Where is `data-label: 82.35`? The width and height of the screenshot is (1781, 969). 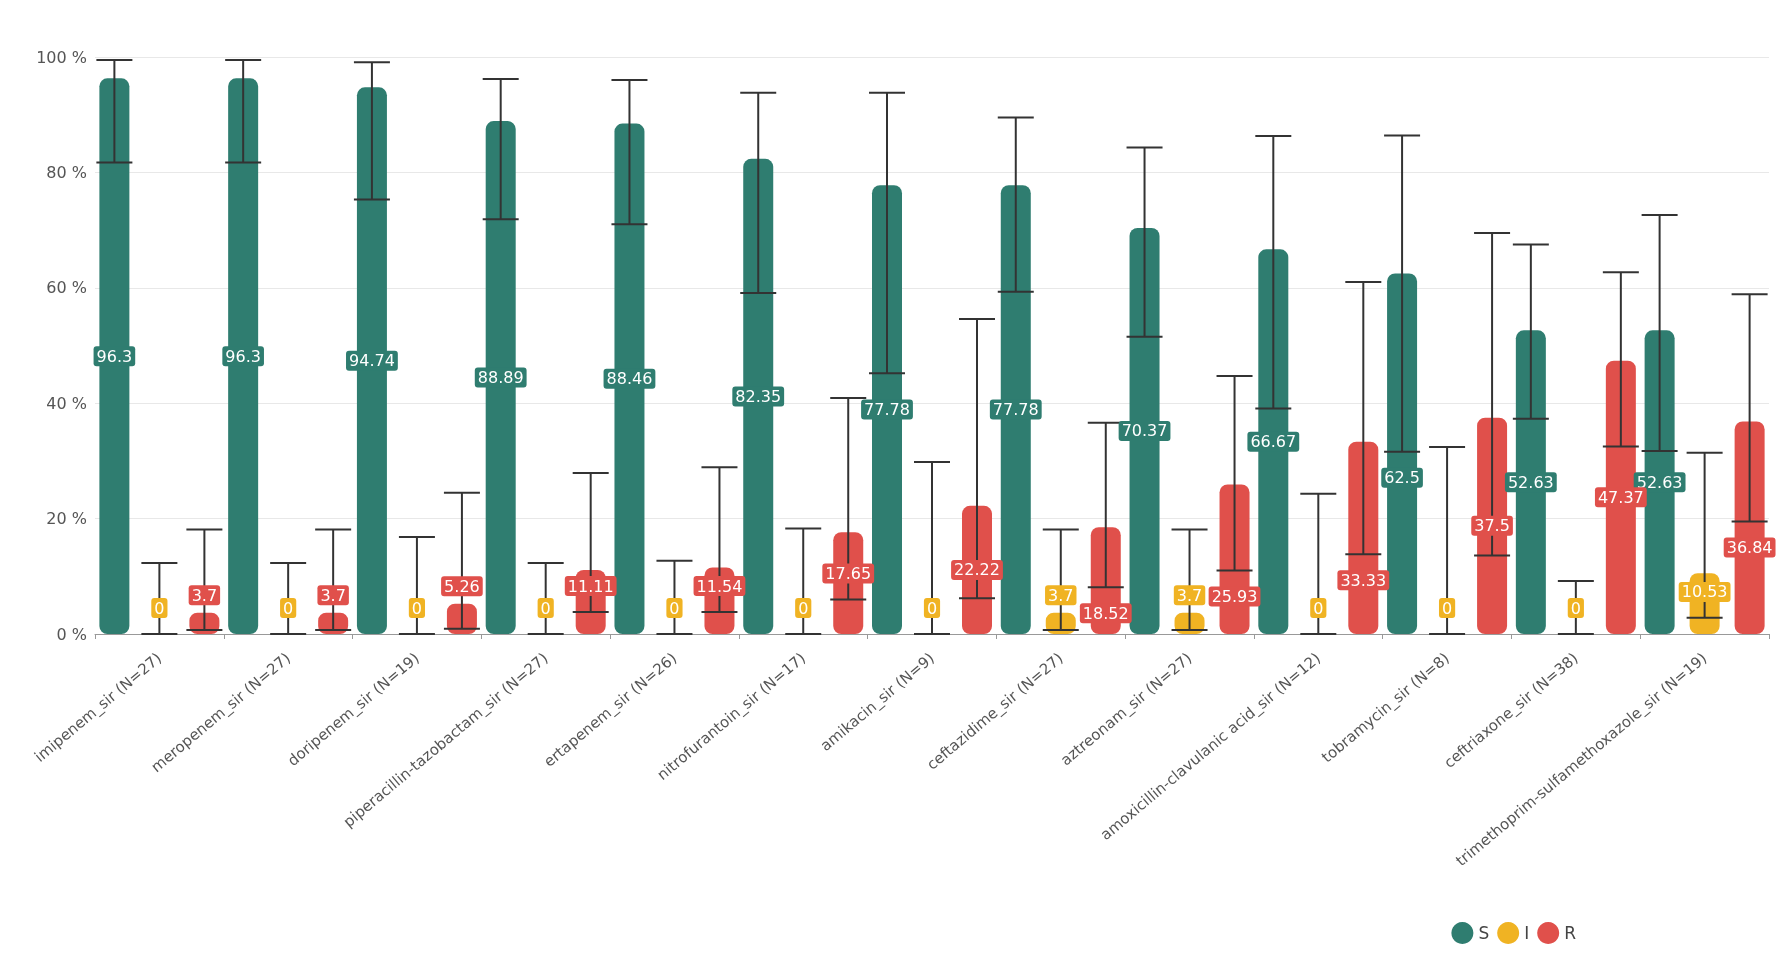 data-label: 82.35 is located at coordinates (758, 396).